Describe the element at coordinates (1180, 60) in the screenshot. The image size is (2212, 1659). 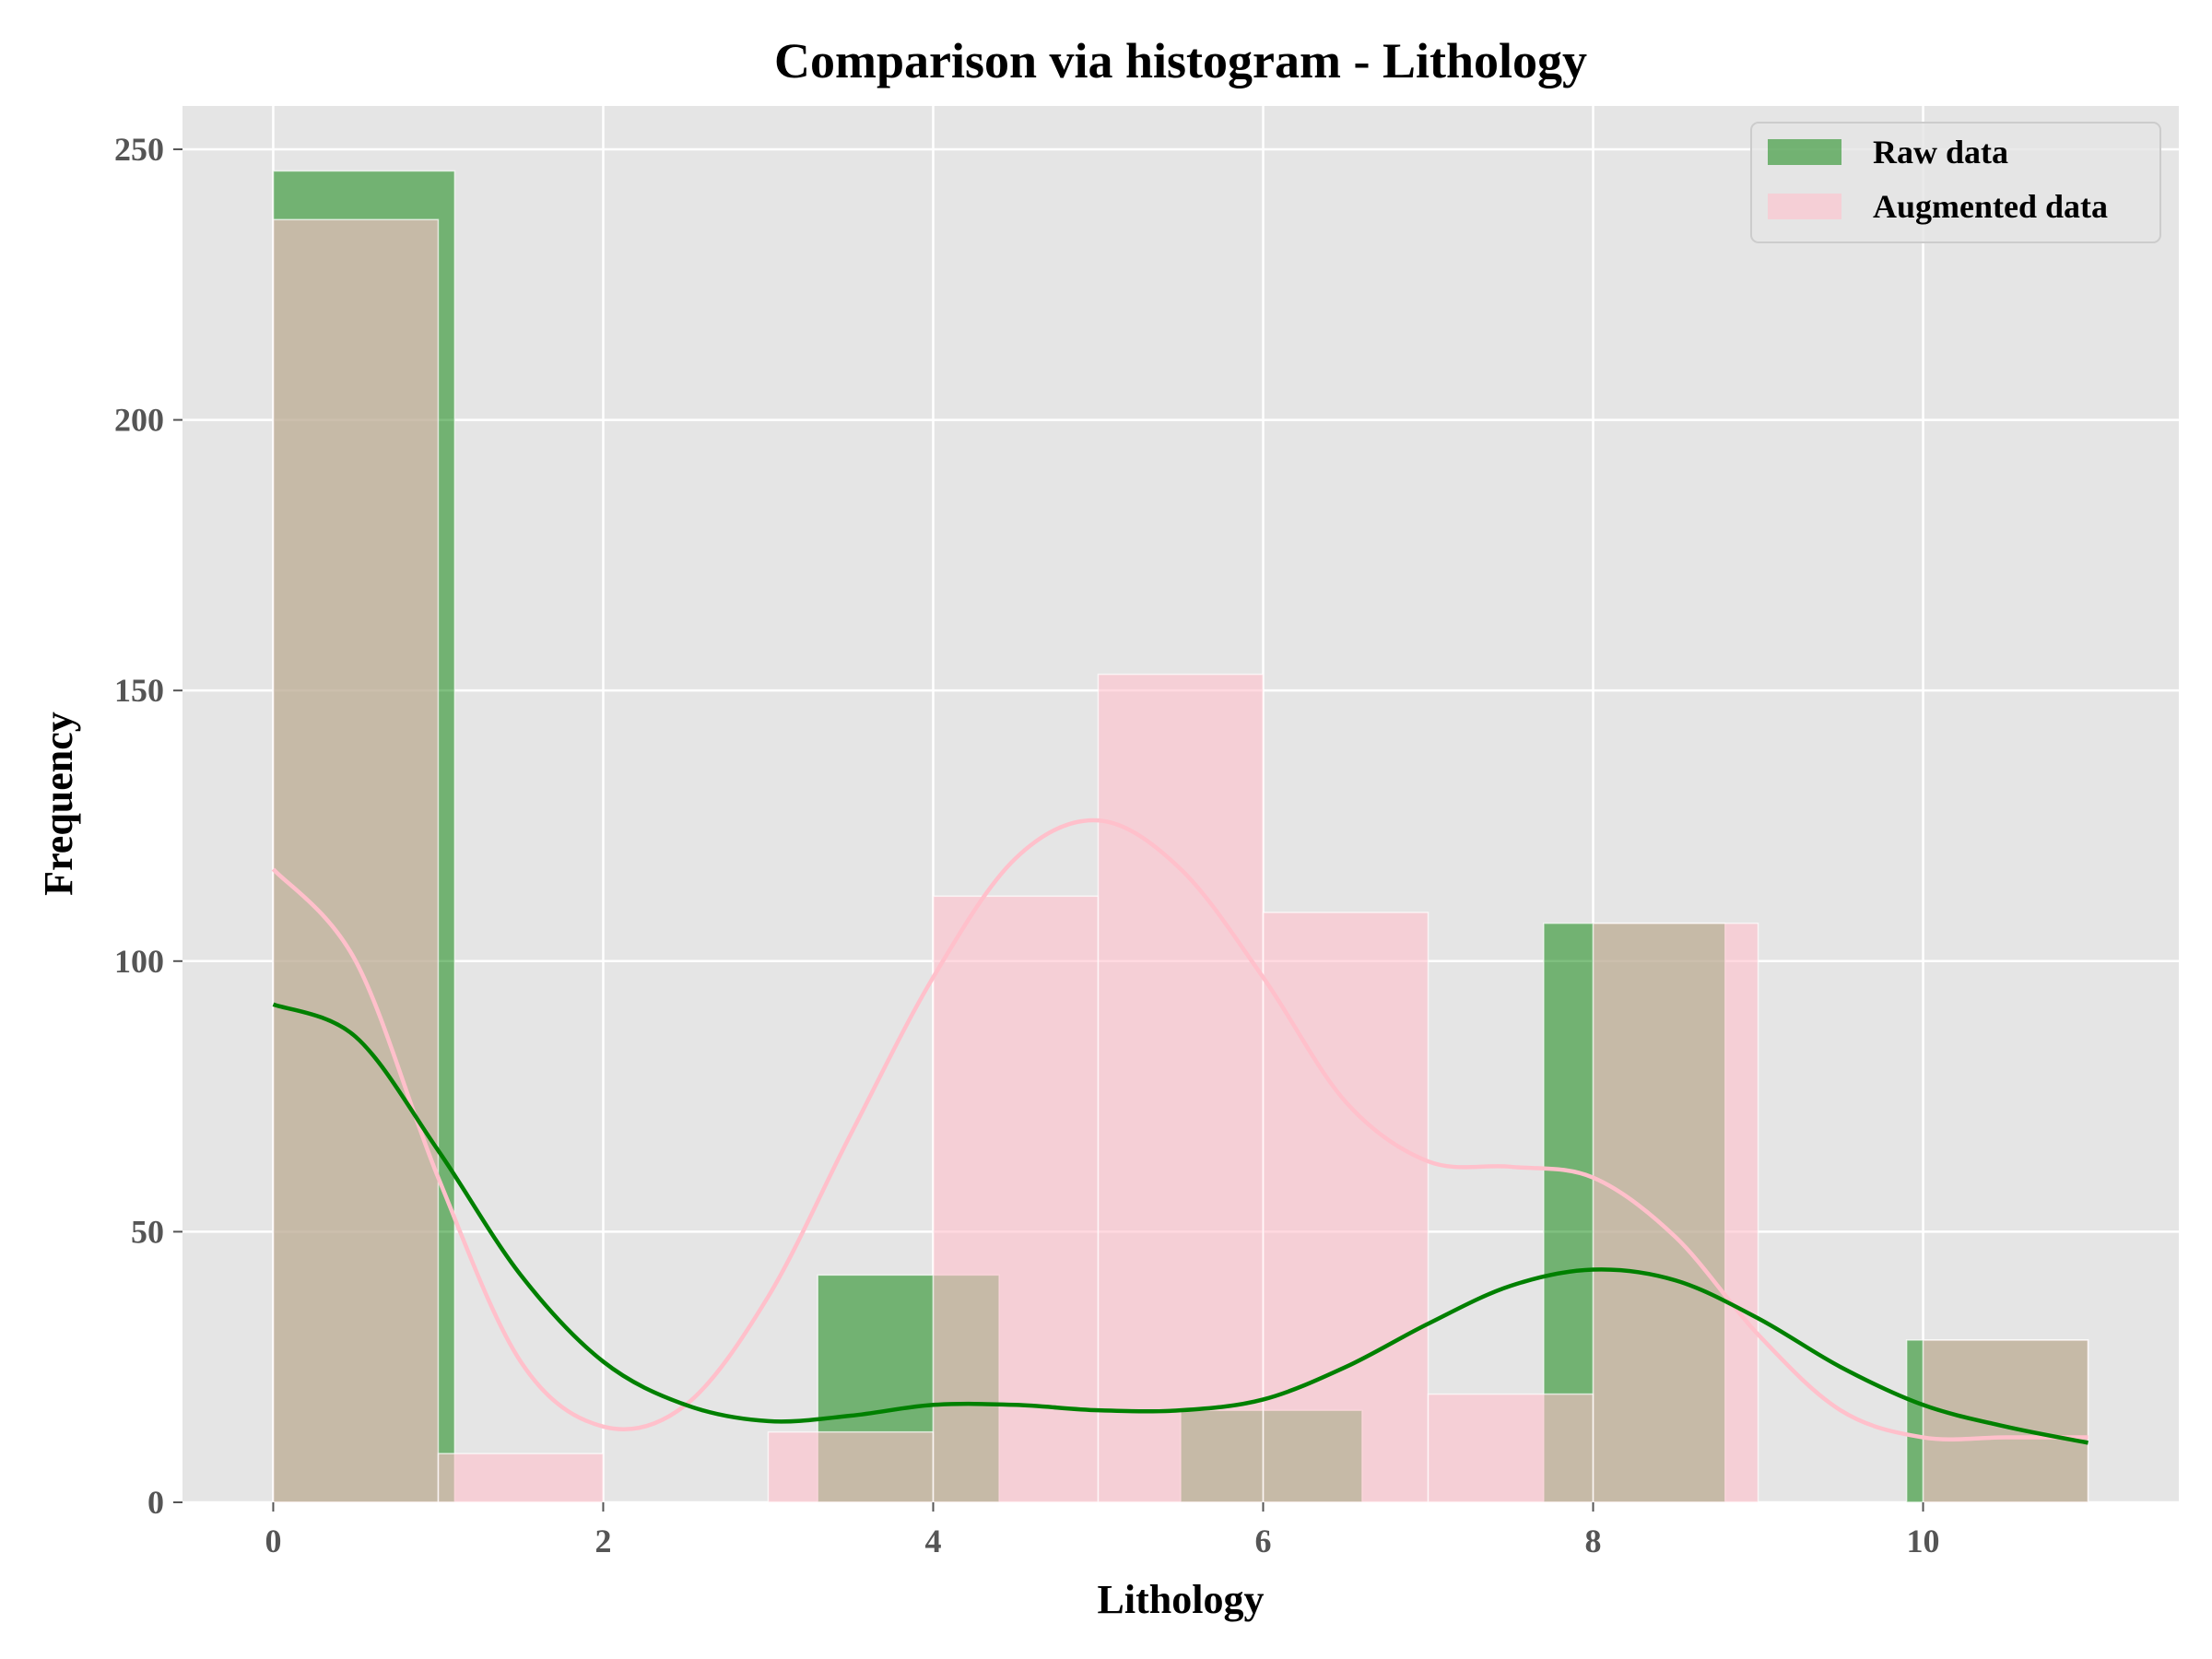
I see `chart-title: Comparison via histogram - Lithology` at that location.